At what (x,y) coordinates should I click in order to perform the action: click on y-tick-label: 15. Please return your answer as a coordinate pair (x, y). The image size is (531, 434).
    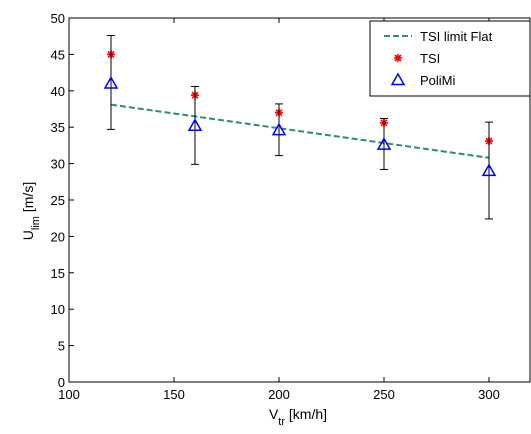
    Looking at the image, I should click on (58, 273).